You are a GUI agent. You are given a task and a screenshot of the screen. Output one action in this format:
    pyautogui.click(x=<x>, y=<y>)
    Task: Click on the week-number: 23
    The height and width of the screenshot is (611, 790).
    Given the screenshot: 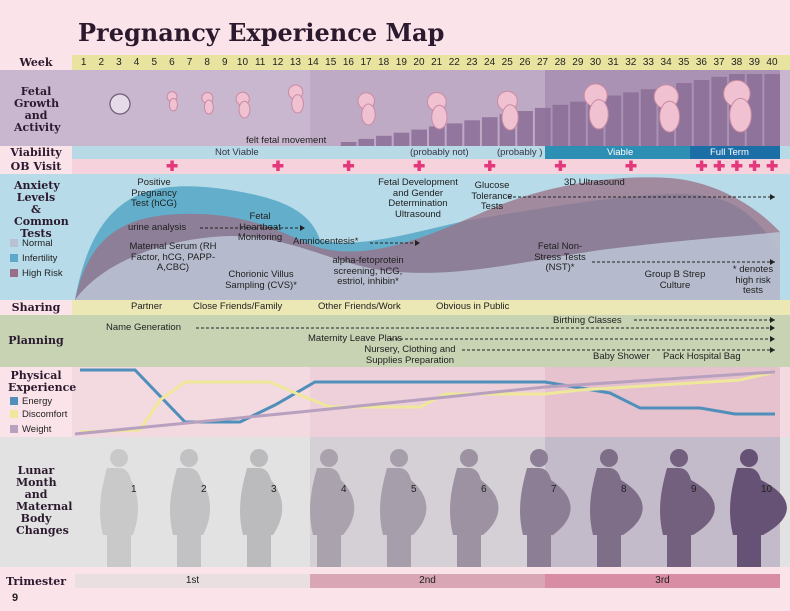 What is the action you would take?
    pyautogui.click(x=472, y=62)
    